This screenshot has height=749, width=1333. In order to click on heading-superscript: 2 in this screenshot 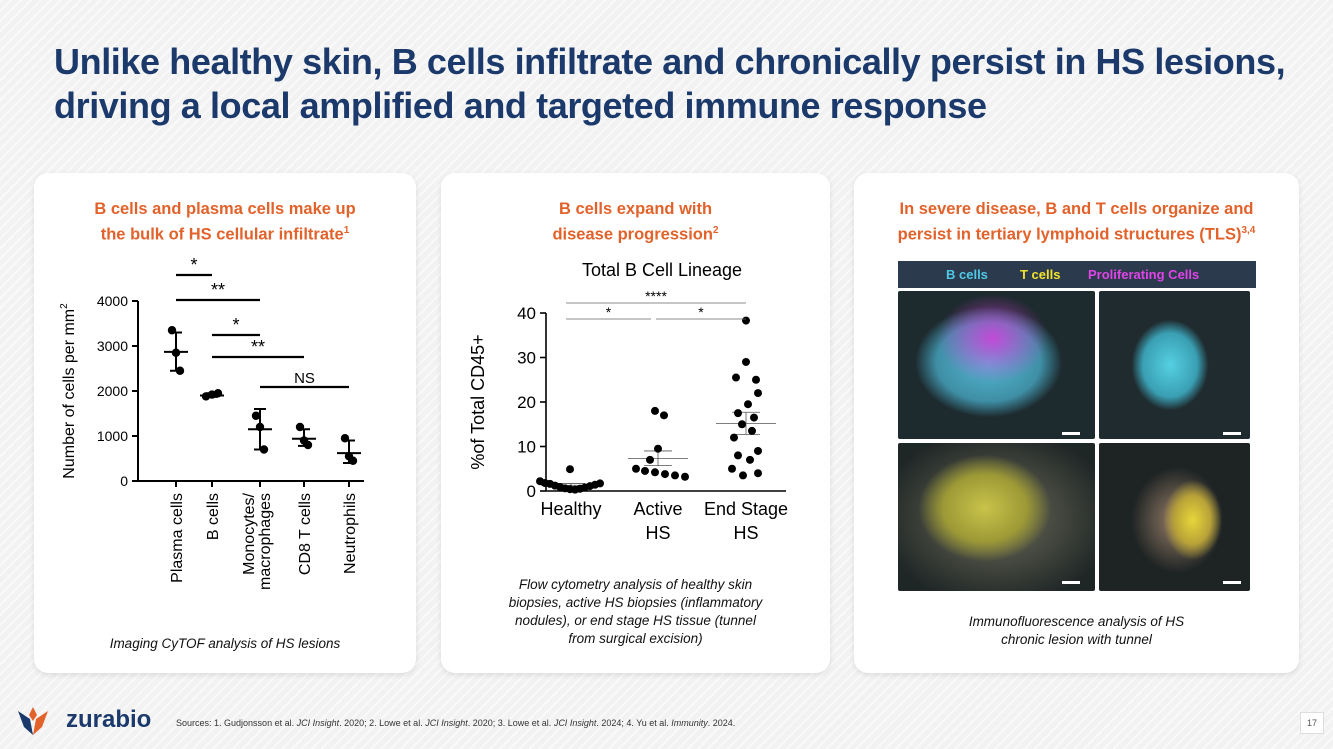, I will do `click(715, 230)`.